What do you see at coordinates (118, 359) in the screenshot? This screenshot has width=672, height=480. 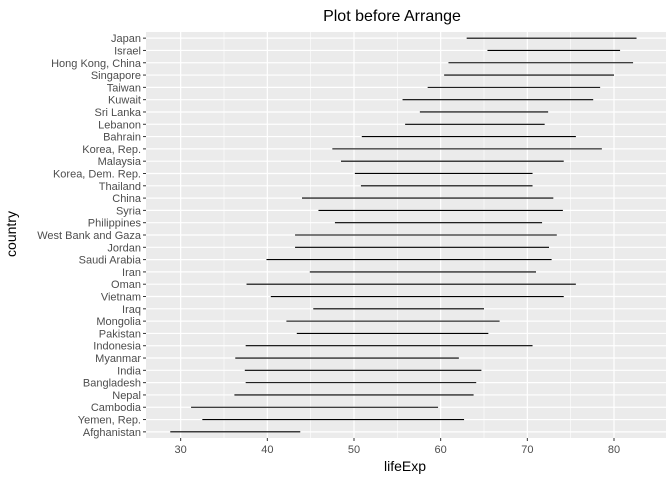 I see `y-tick-label: Myanmar` at bounding box center [118, 359].